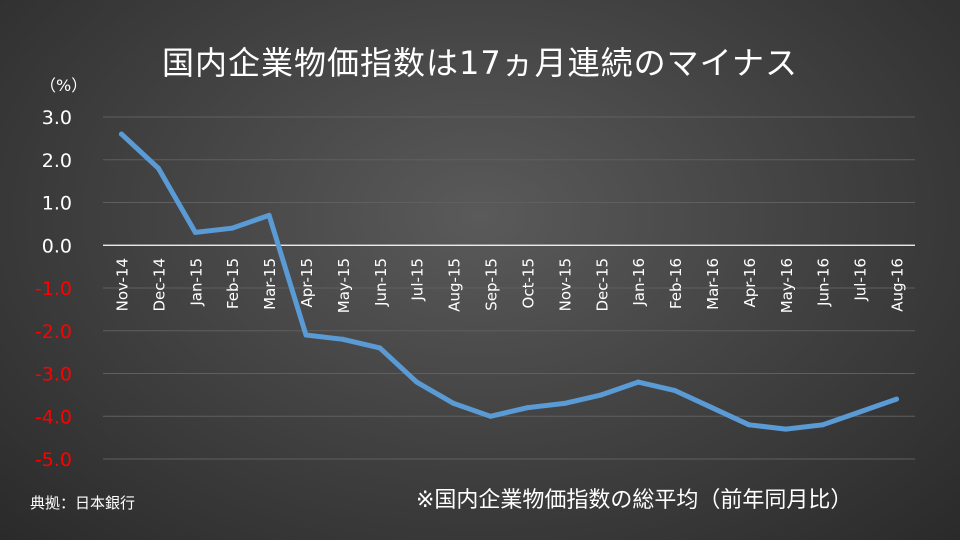 Image resolution: width=960 pixels, height=540 pixels. I want to click on x-tick-label: Aug-15, so click(455, 285).